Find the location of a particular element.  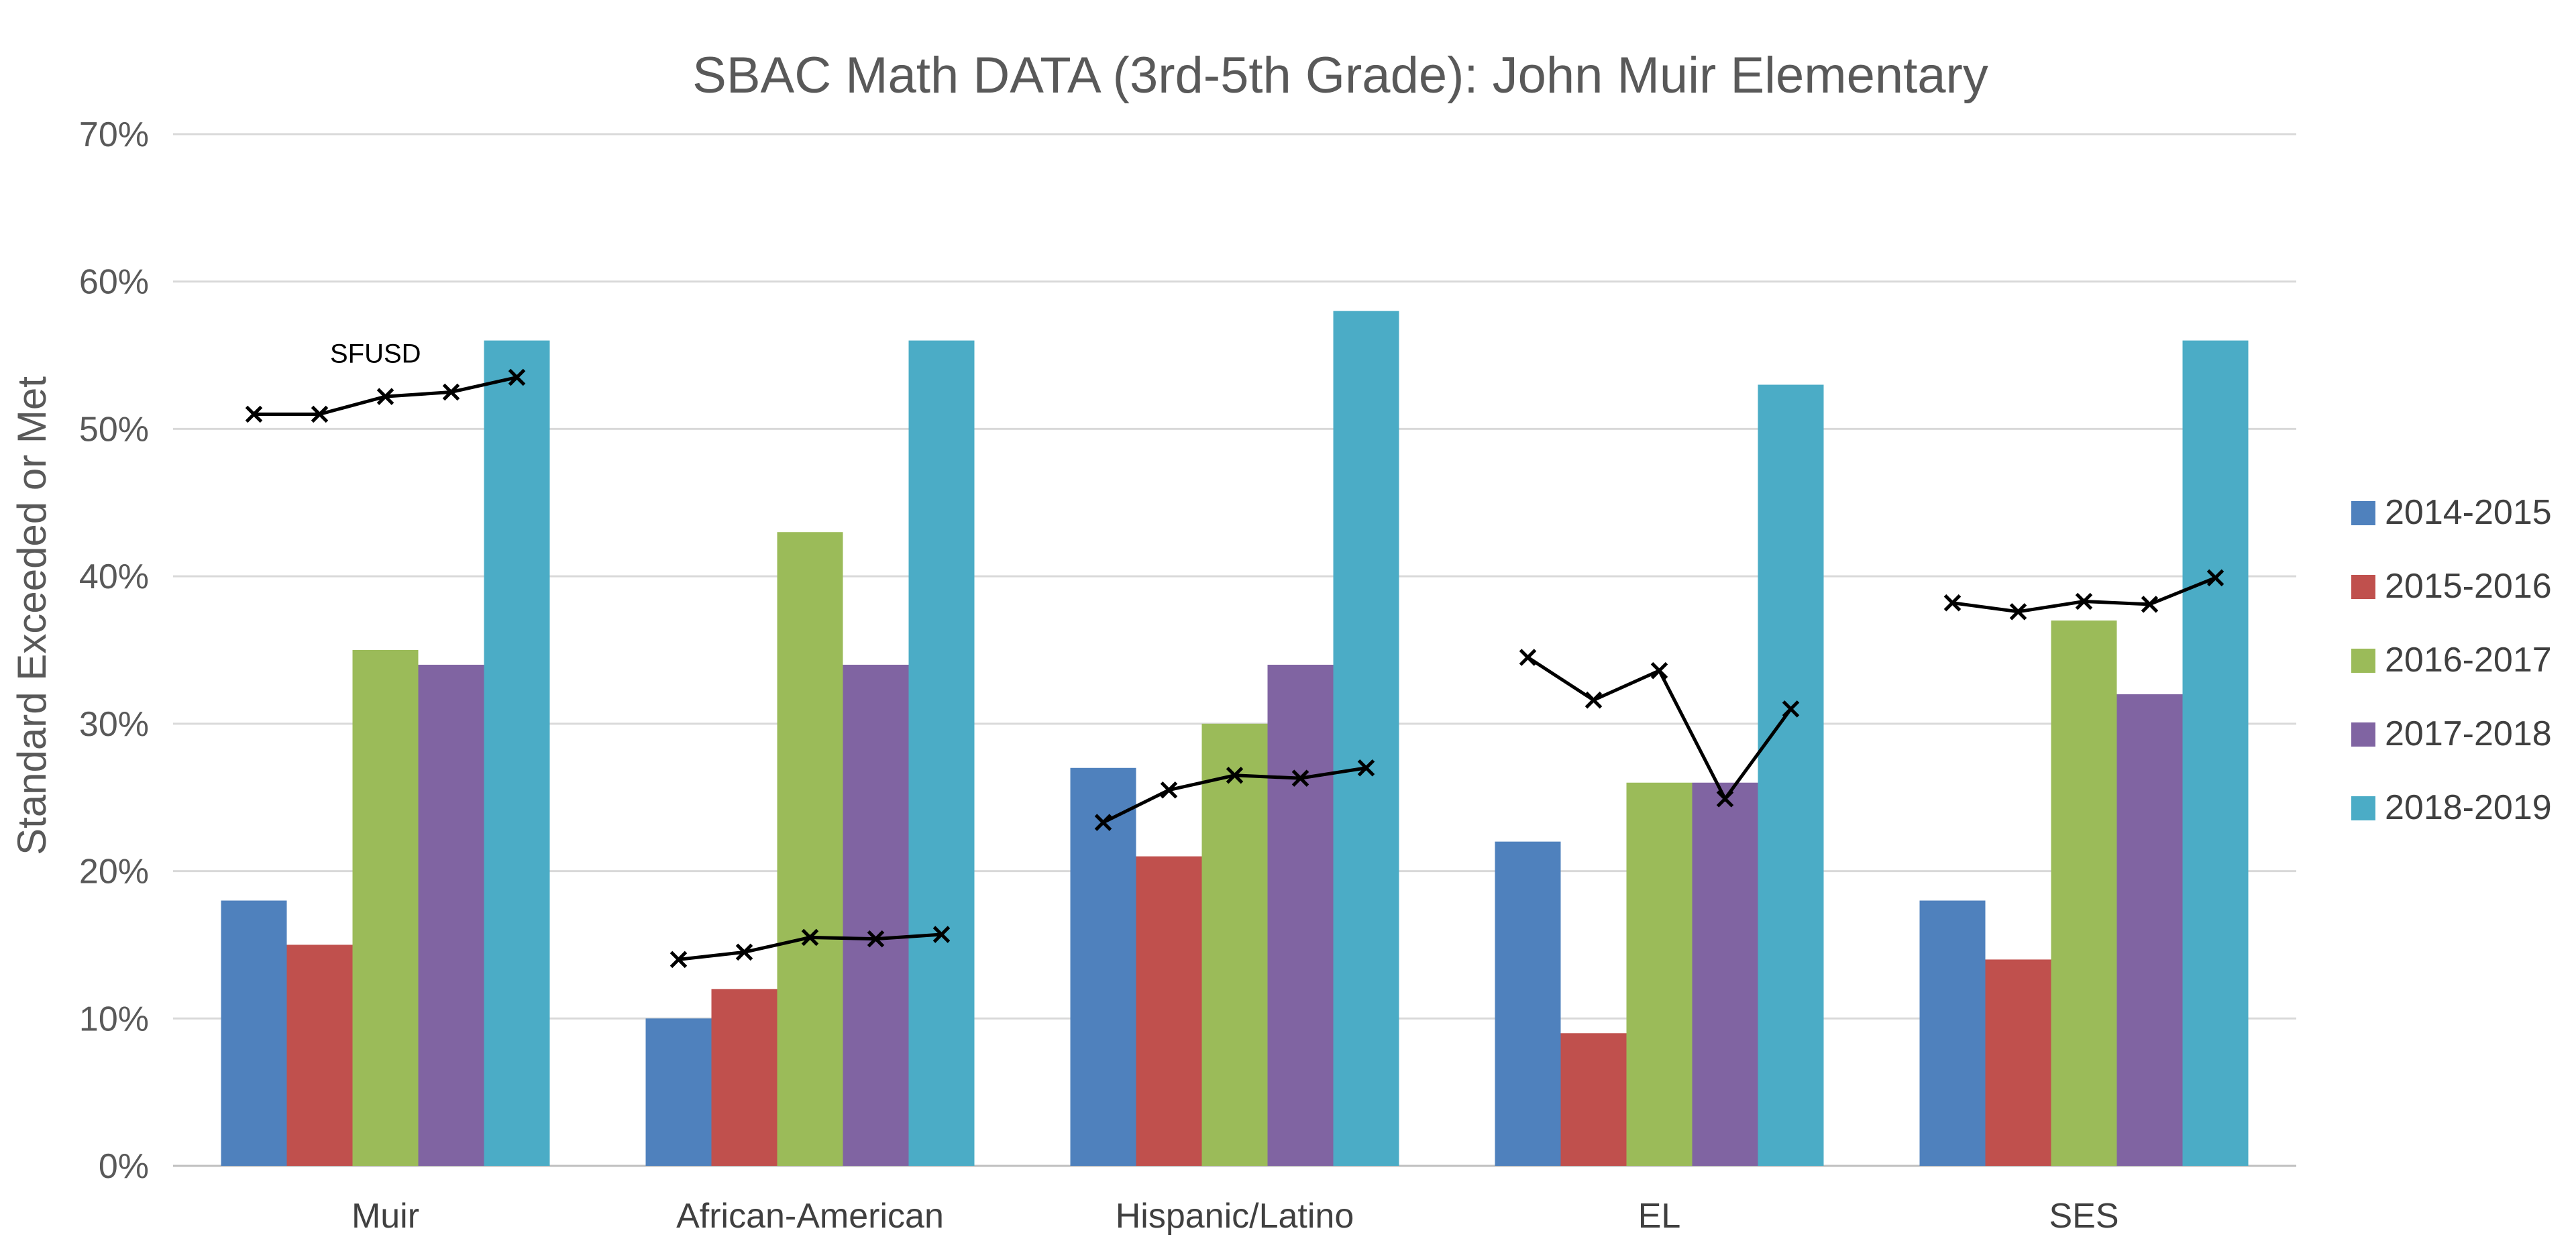

y-tick-labels: 0% 10% 20% 30% 40% 50% 60% 70% is located at coordinates (114, 650).